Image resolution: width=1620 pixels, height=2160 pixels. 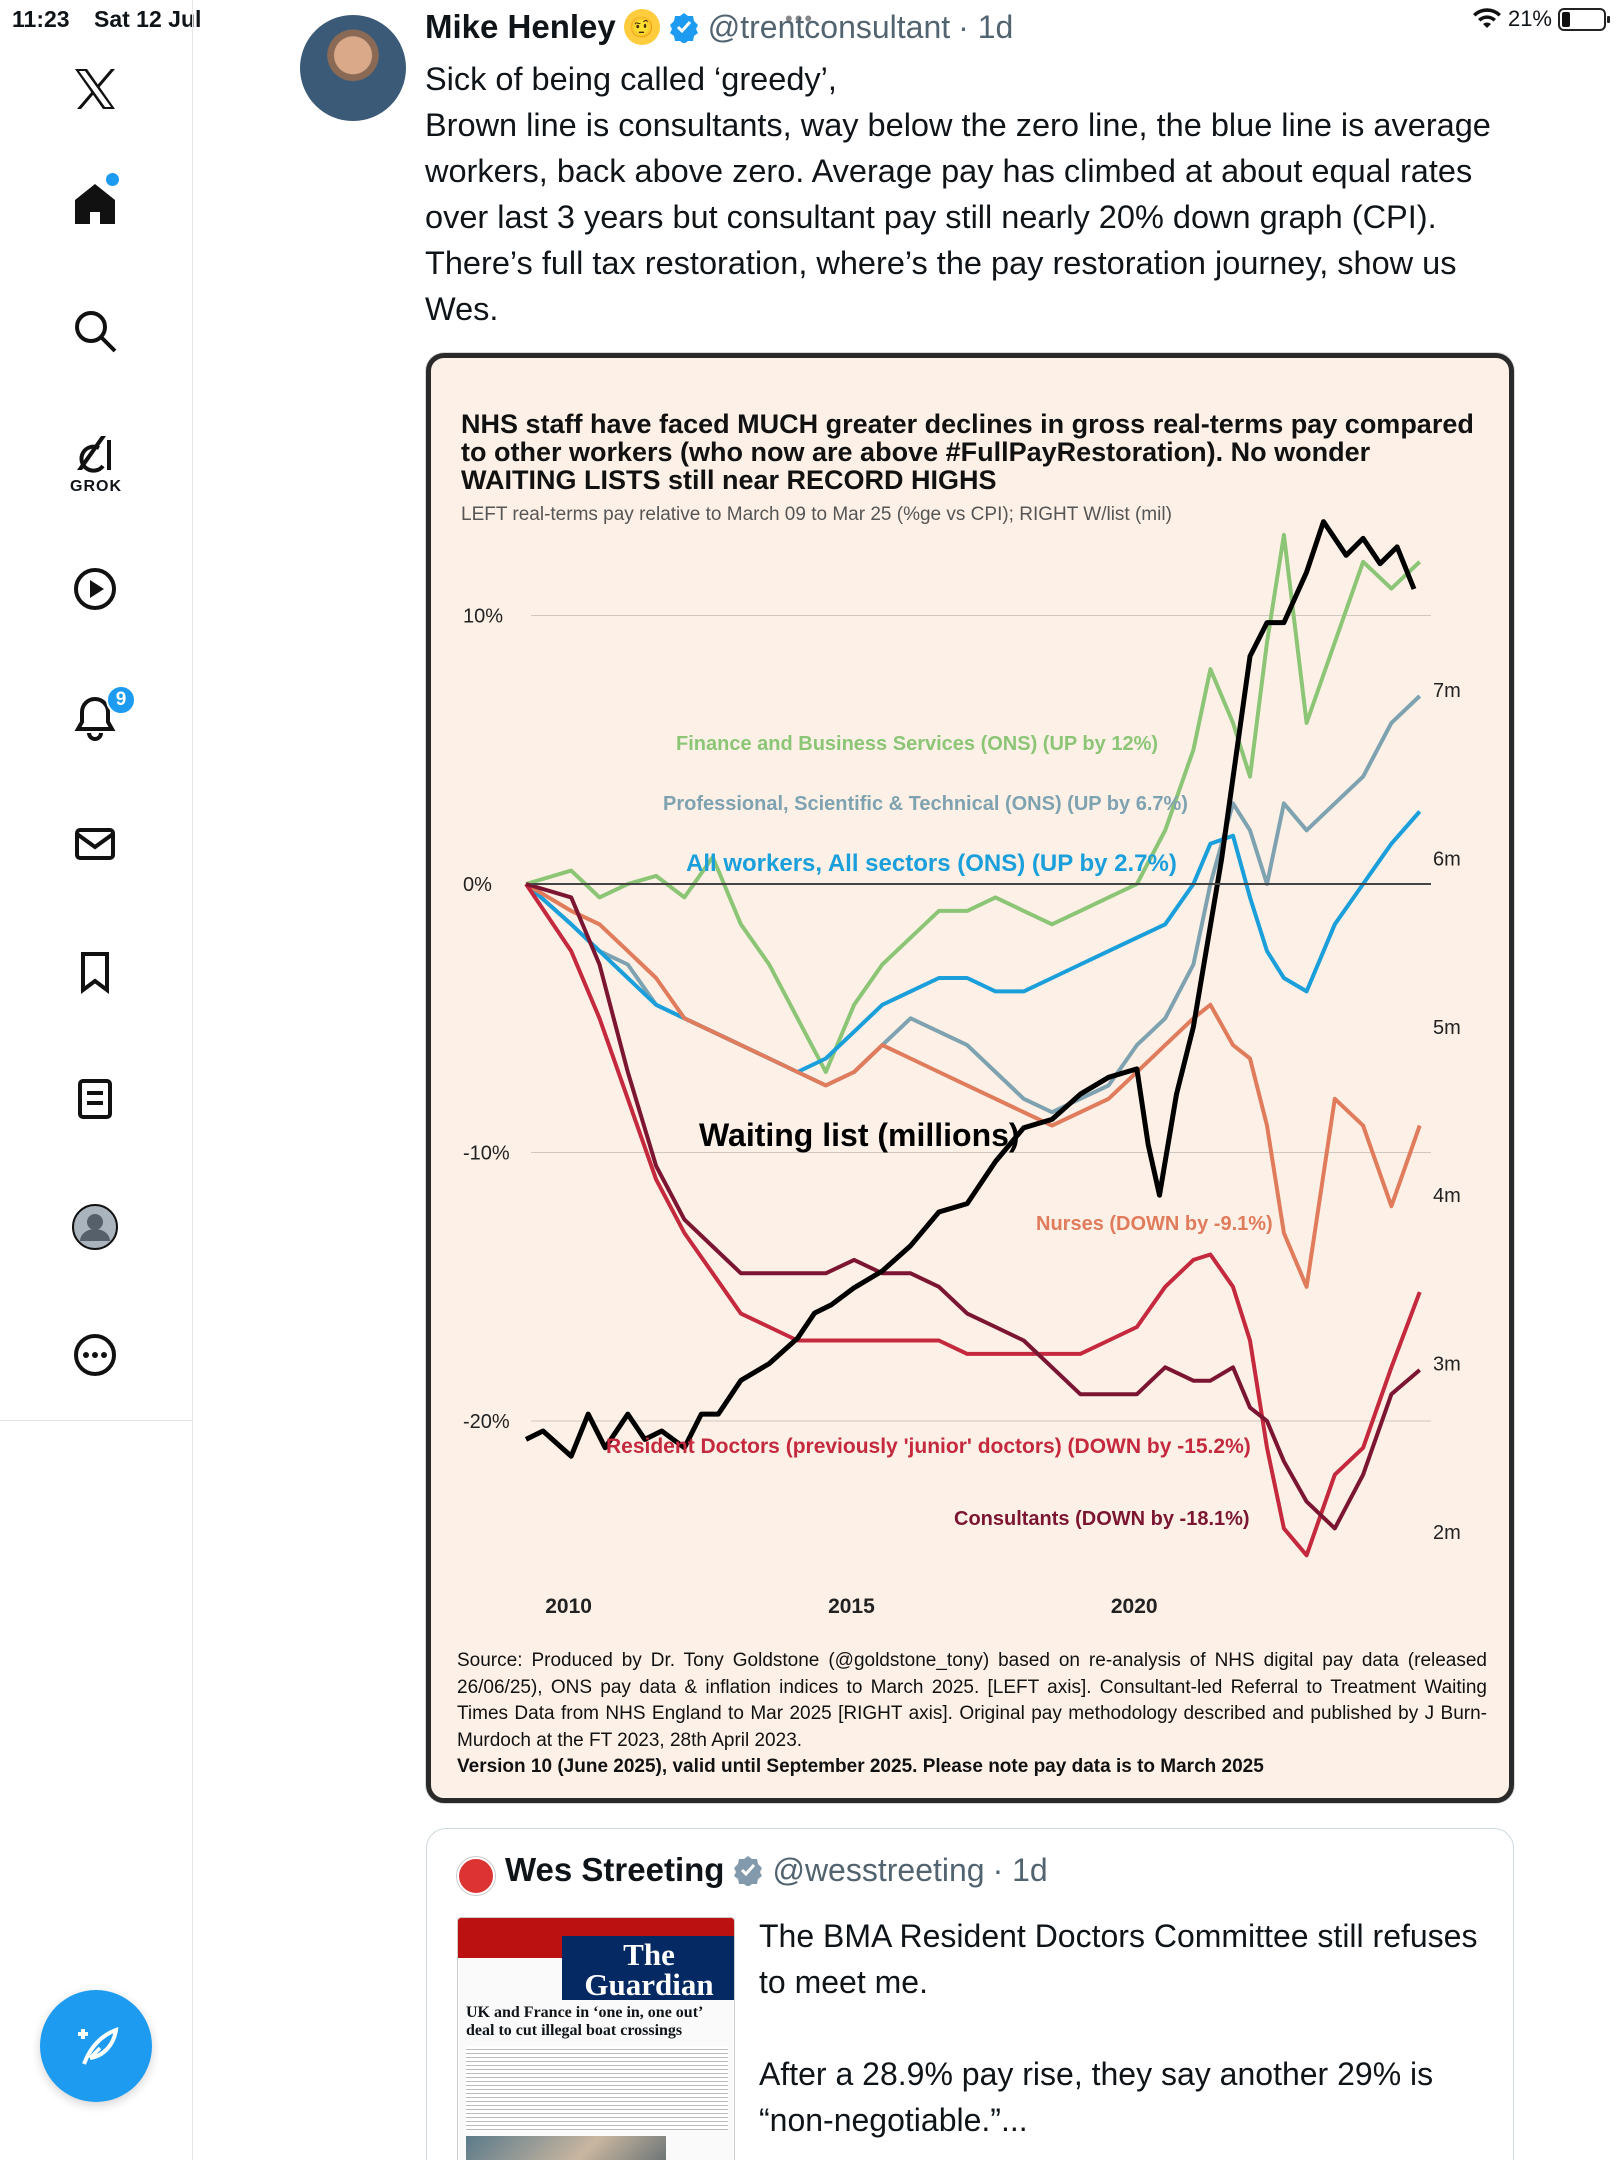 What do you see at coordinates (1486, 18) in the screenshot?
I see `wifi-icon` at bounding box center [1486, 18].